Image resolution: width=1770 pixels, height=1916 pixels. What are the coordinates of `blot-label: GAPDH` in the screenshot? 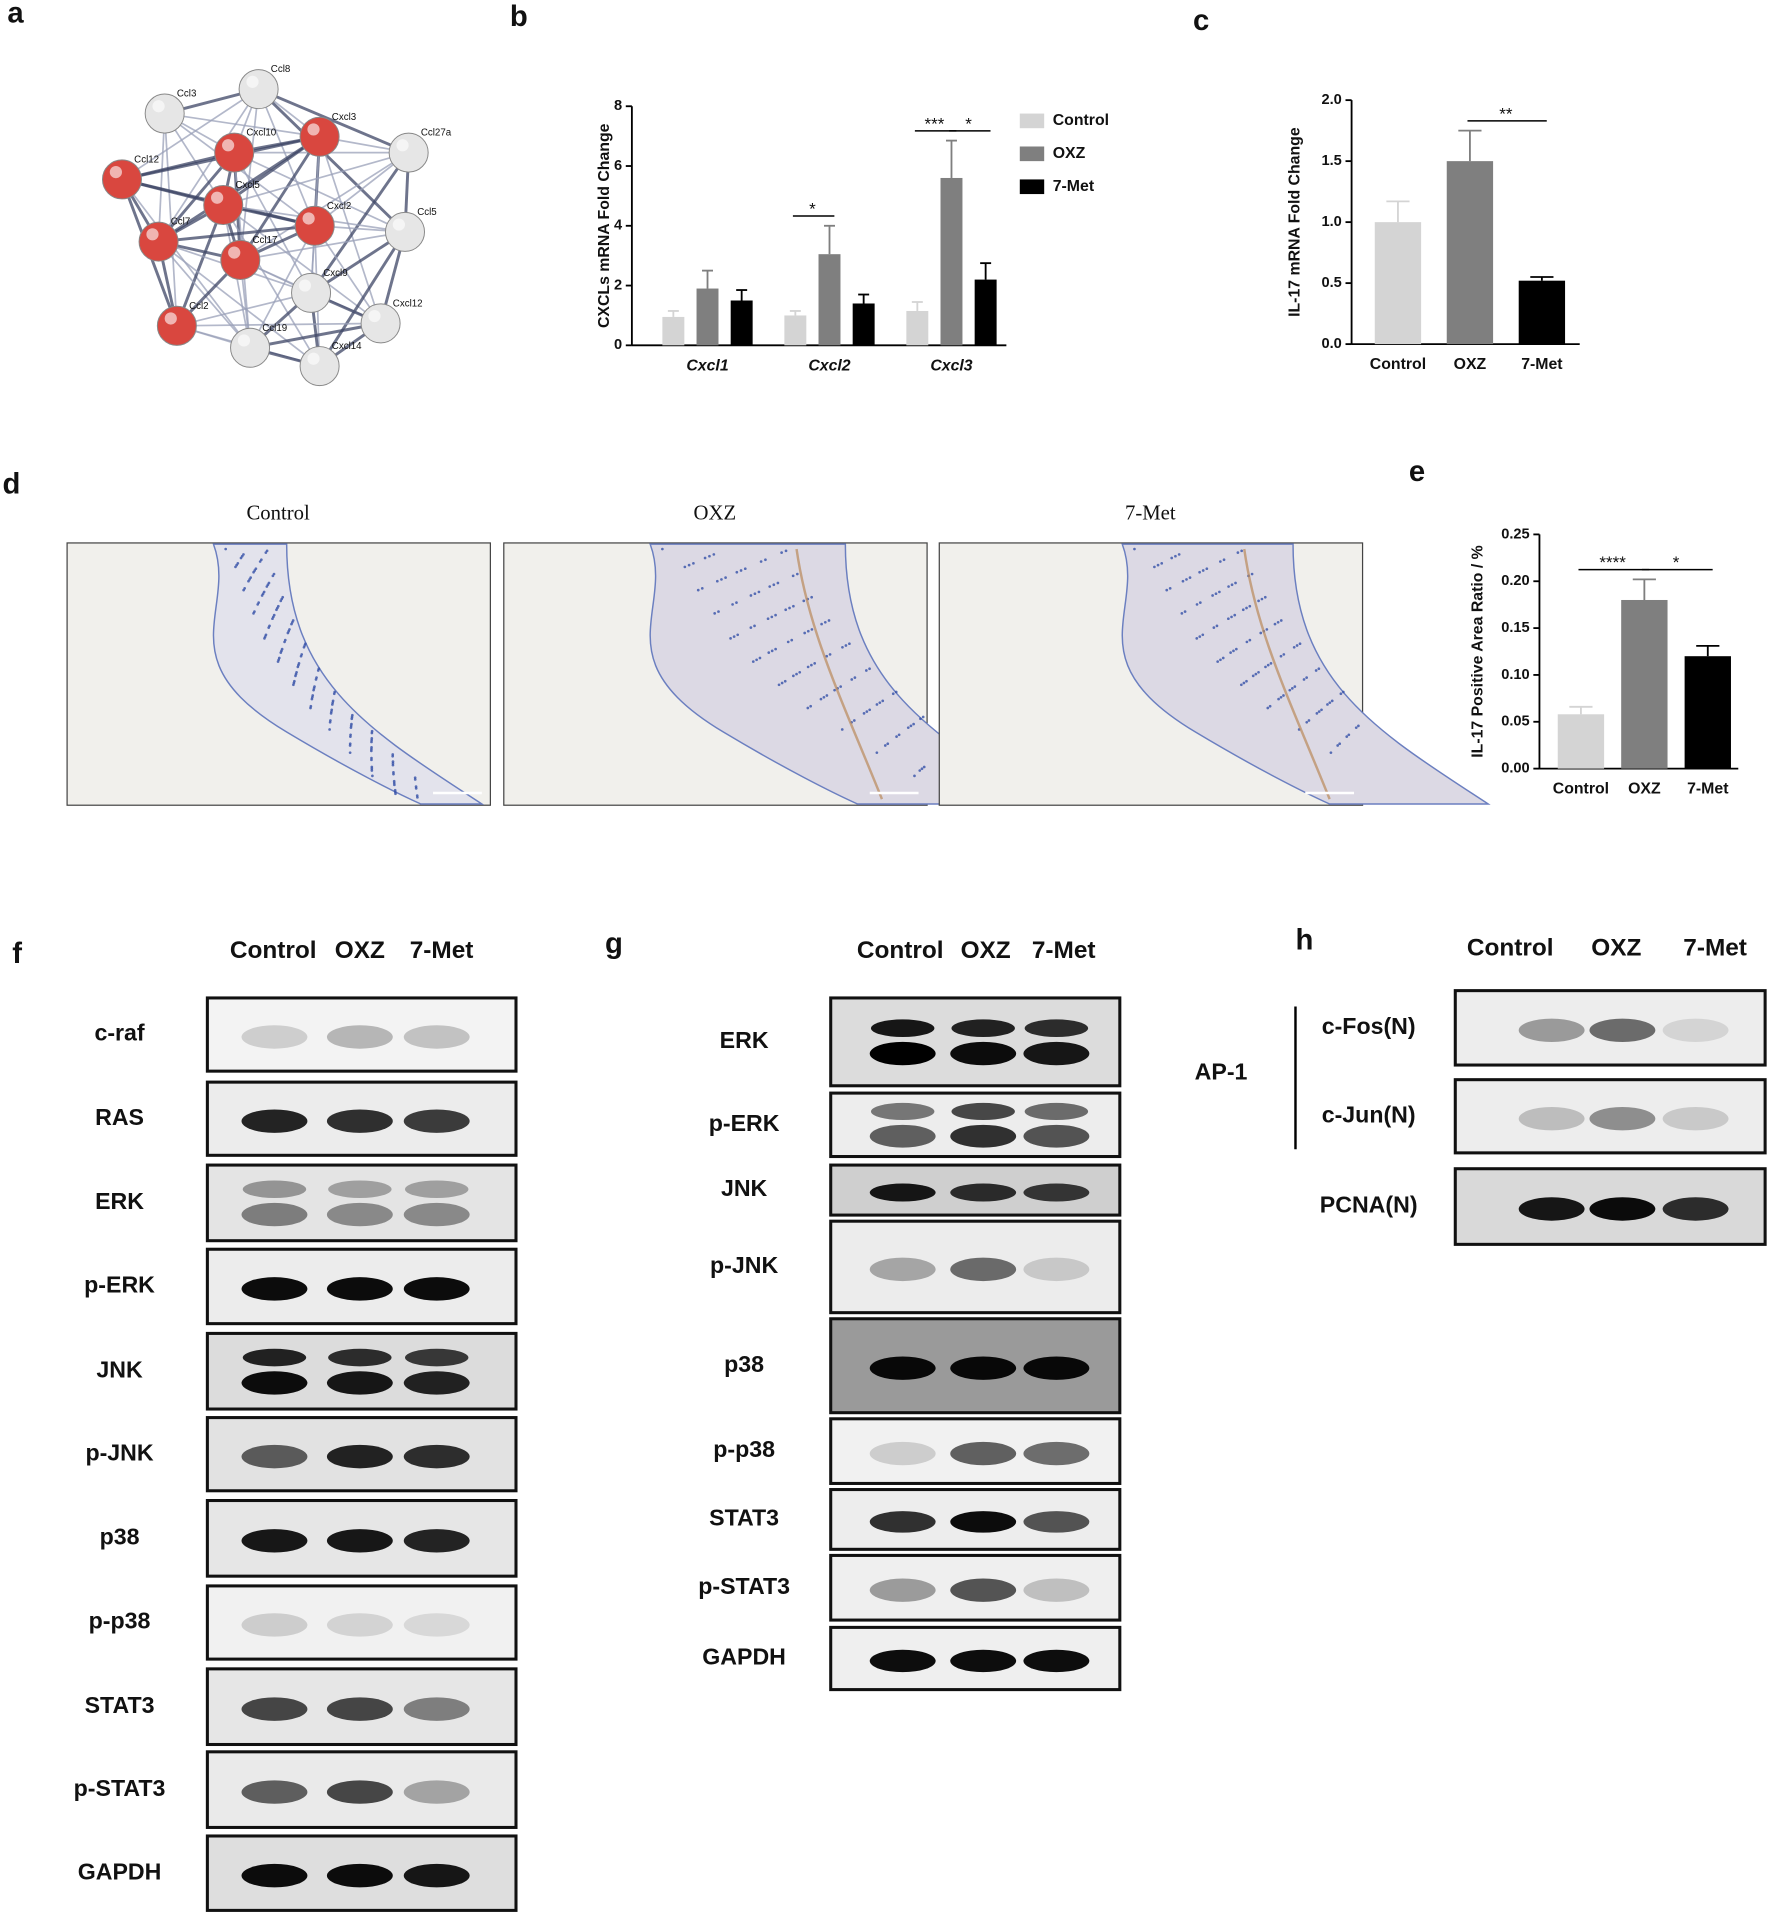 It's located at (744, 1657).